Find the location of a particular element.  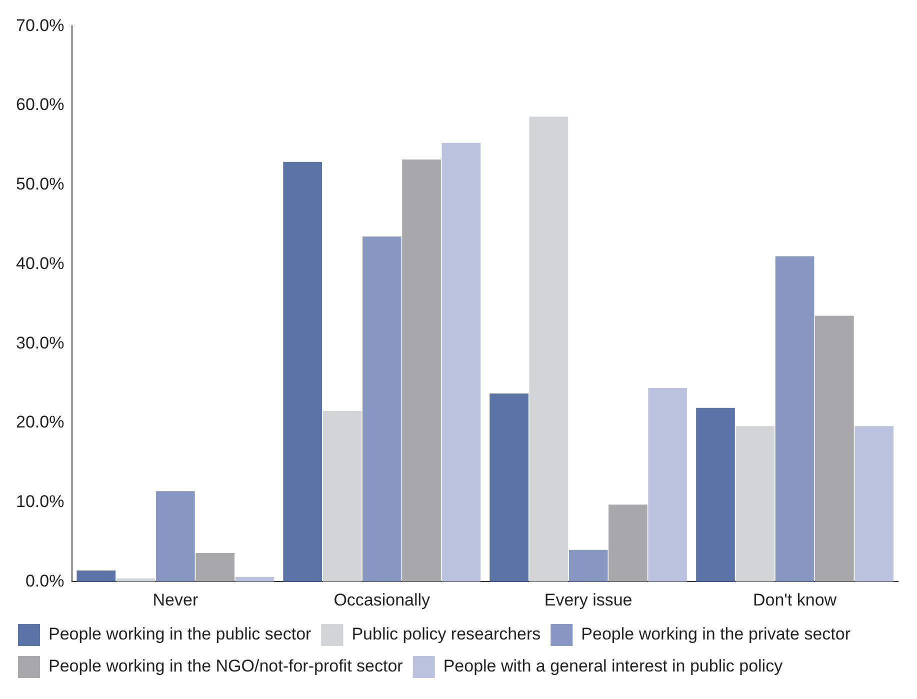

legend-label: Public policy researchers is located at coordinates (446, 634).